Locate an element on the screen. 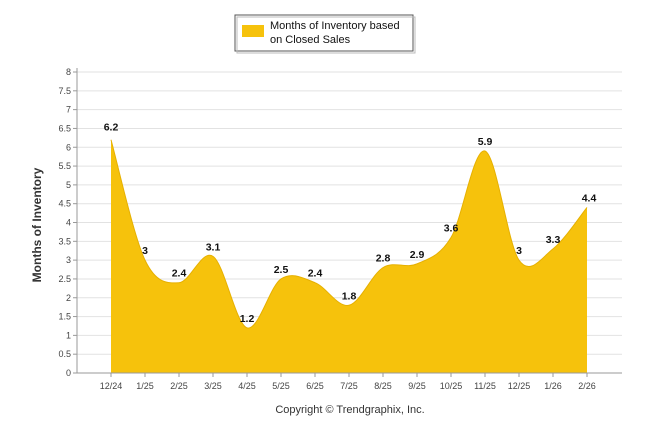 Image resolution: width=646 pixels, height=434 pixels. x-tick-label: 3/25 is located at coordinates (213, 386).